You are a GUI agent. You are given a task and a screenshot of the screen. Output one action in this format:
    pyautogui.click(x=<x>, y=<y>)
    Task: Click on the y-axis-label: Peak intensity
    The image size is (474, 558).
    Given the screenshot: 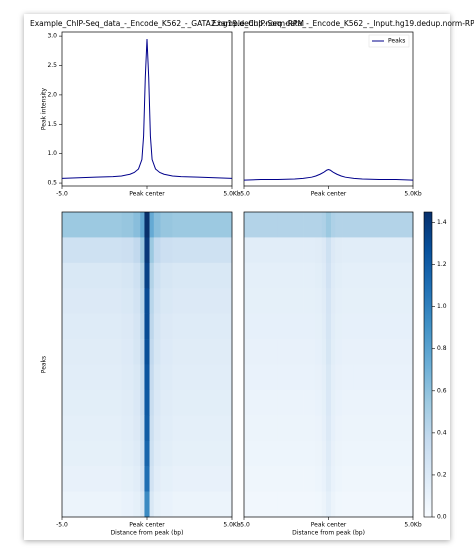 What is the action you would take?
    pyautogui.click(x=44, y=108)
    